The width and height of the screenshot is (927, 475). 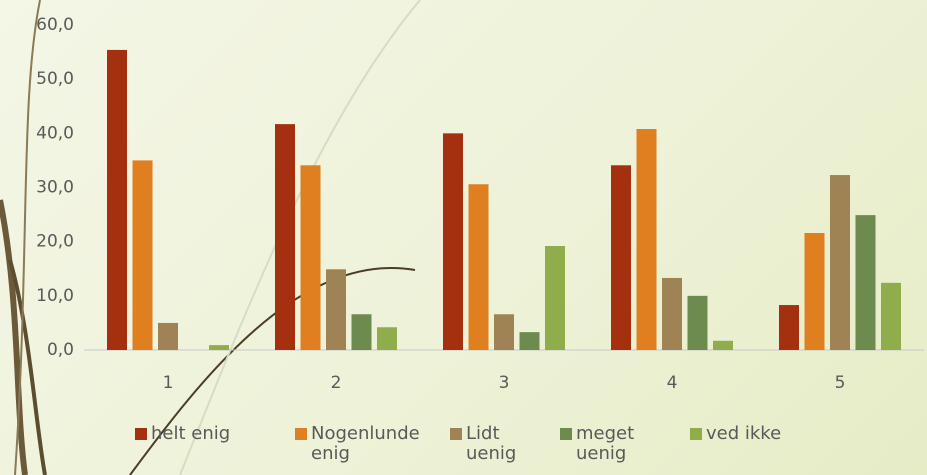 I want to click on y-tick-label: 50,0, so click(x=55, y=79).